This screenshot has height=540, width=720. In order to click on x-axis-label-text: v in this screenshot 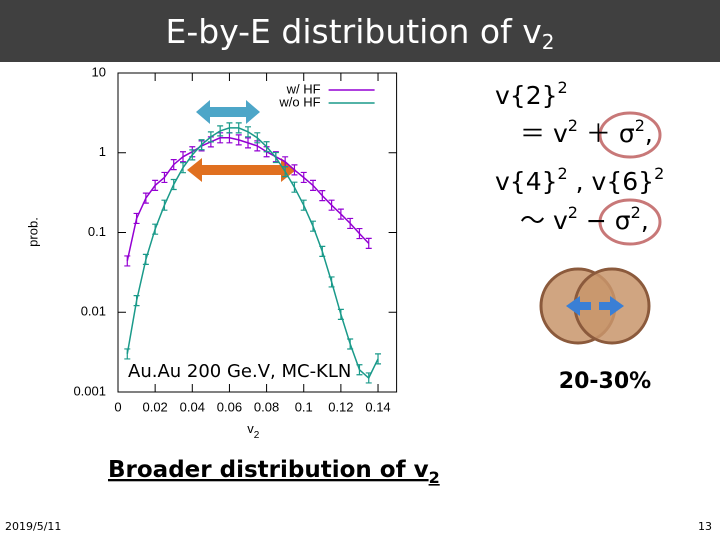, I will do `click(250, 428)`.